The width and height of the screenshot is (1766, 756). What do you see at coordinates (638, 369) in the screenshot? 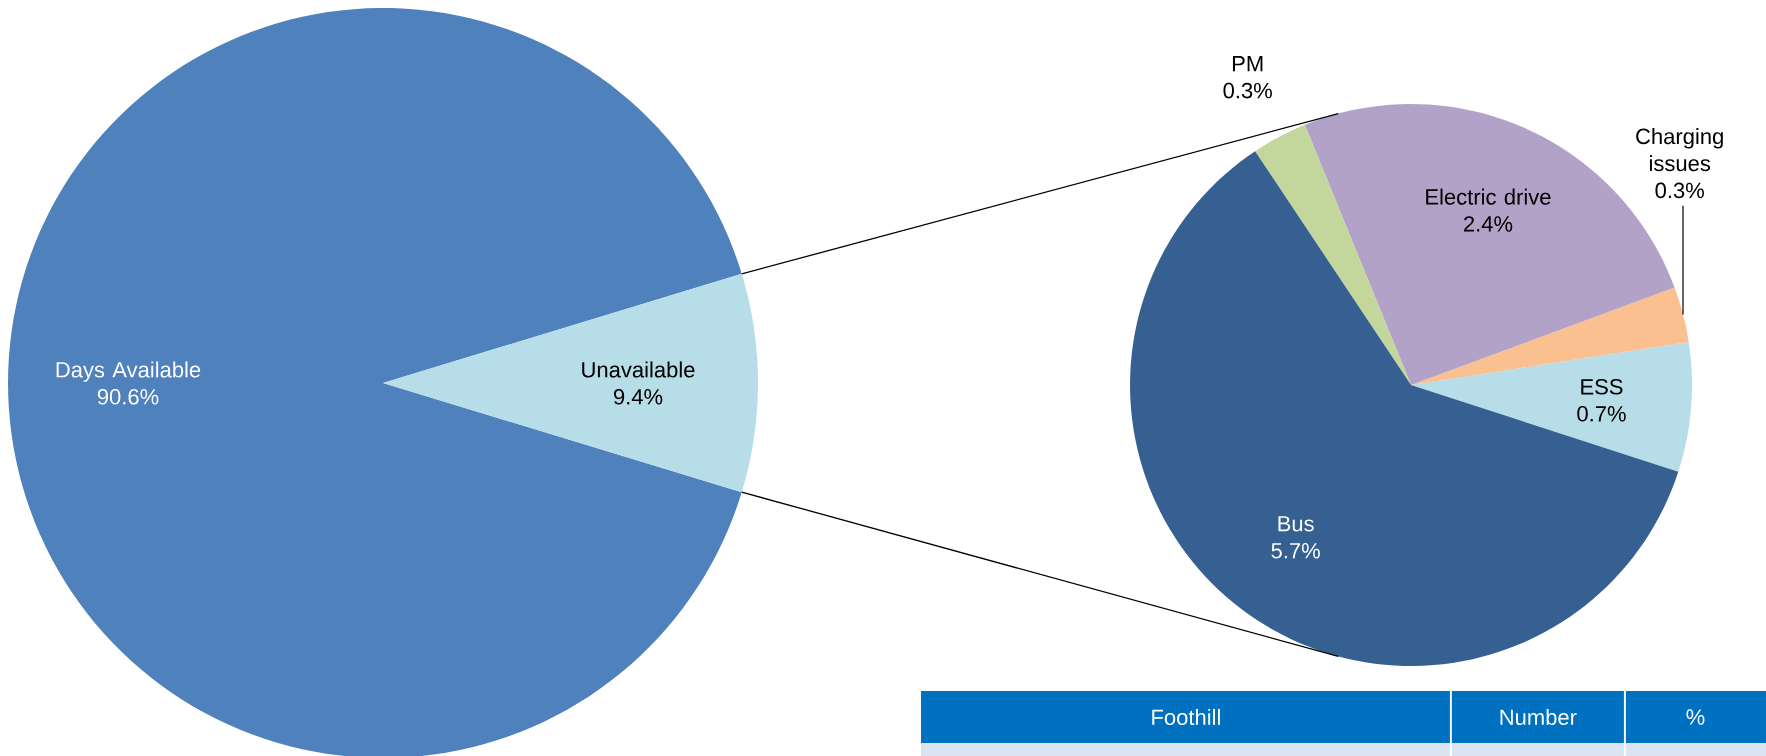
I see `slice-label: Unavailable` at bounding box center [638, 369].